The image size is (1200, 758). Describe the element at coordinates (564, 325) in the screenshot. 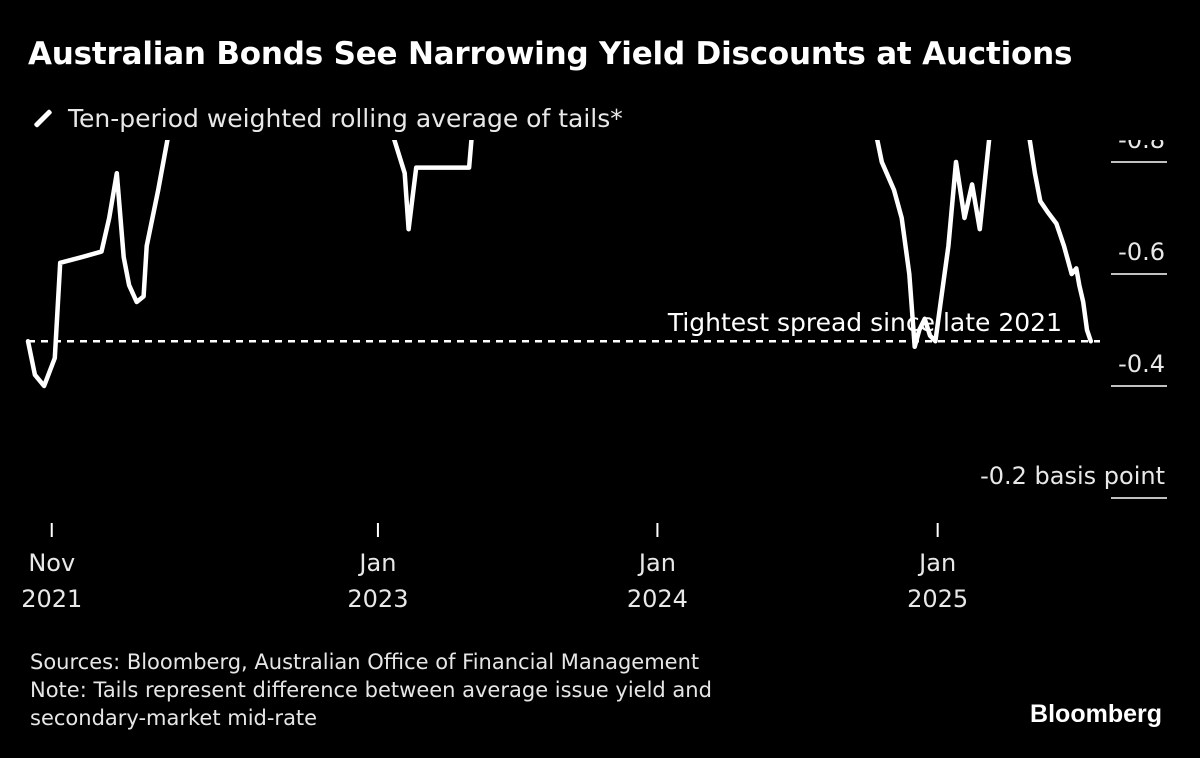

I see `reference-line-group: Tightest spread since late 2021` at that location.